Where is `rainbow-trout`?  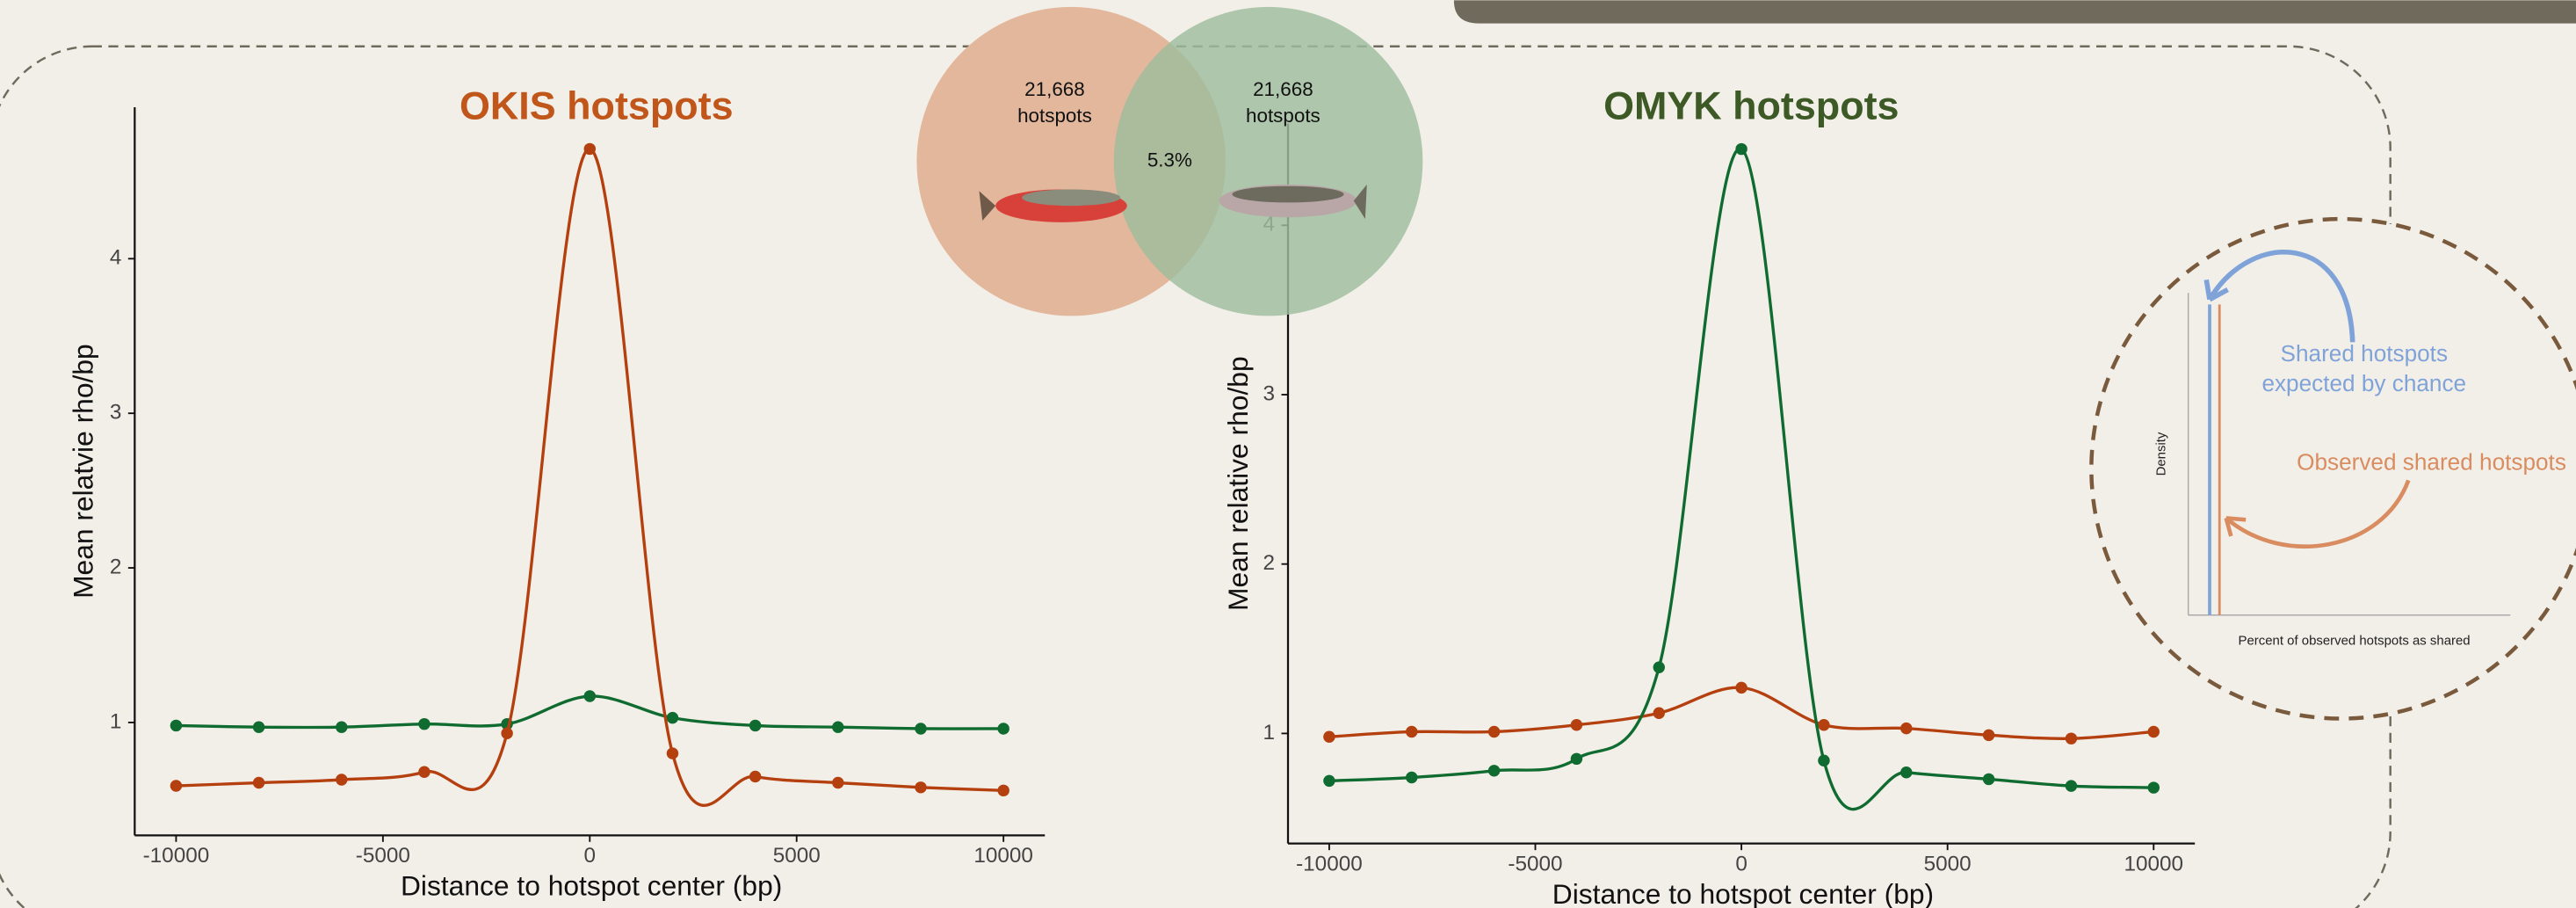 rainbow-trout is located at coordinates (1293, 202).